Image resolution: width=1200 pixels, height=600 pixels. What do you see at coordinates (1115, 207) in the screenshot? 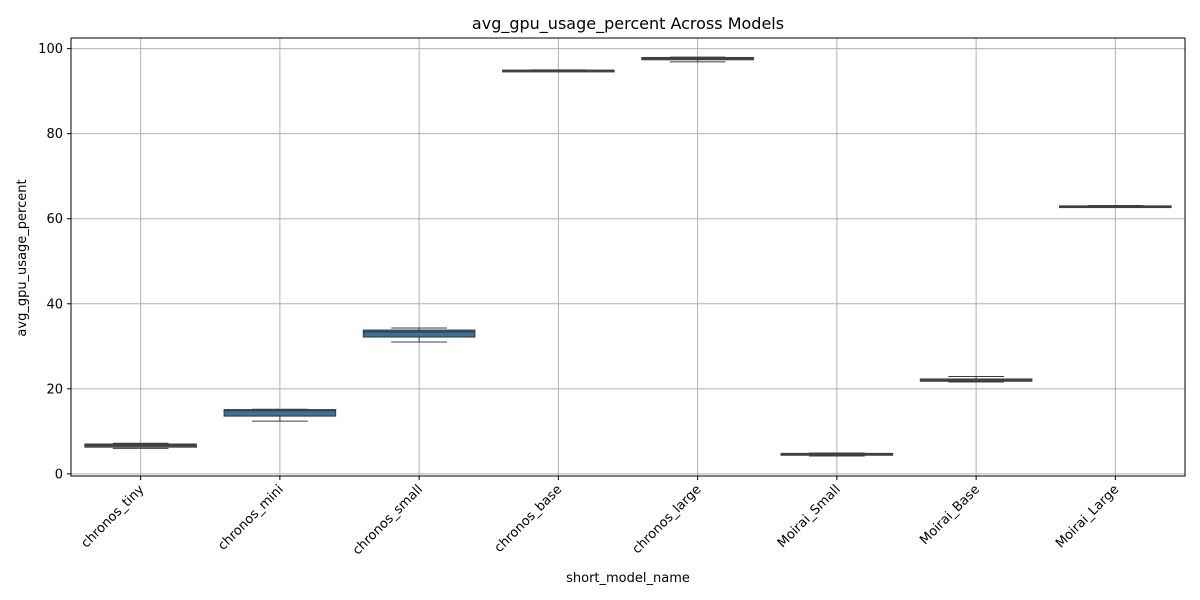
I see `box-Moirai_Large` at bounding box center [1115, 207].